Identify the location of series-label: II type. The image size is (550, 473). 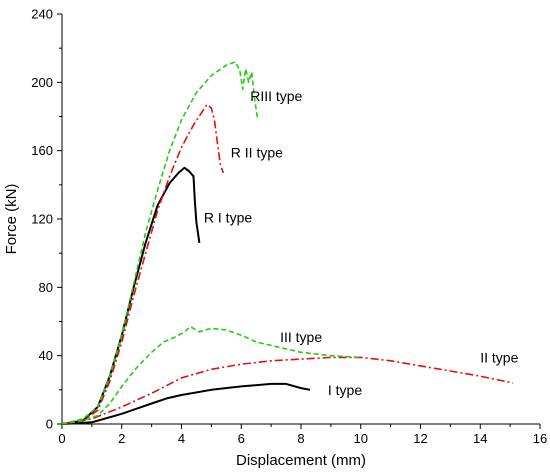
(499, 358).